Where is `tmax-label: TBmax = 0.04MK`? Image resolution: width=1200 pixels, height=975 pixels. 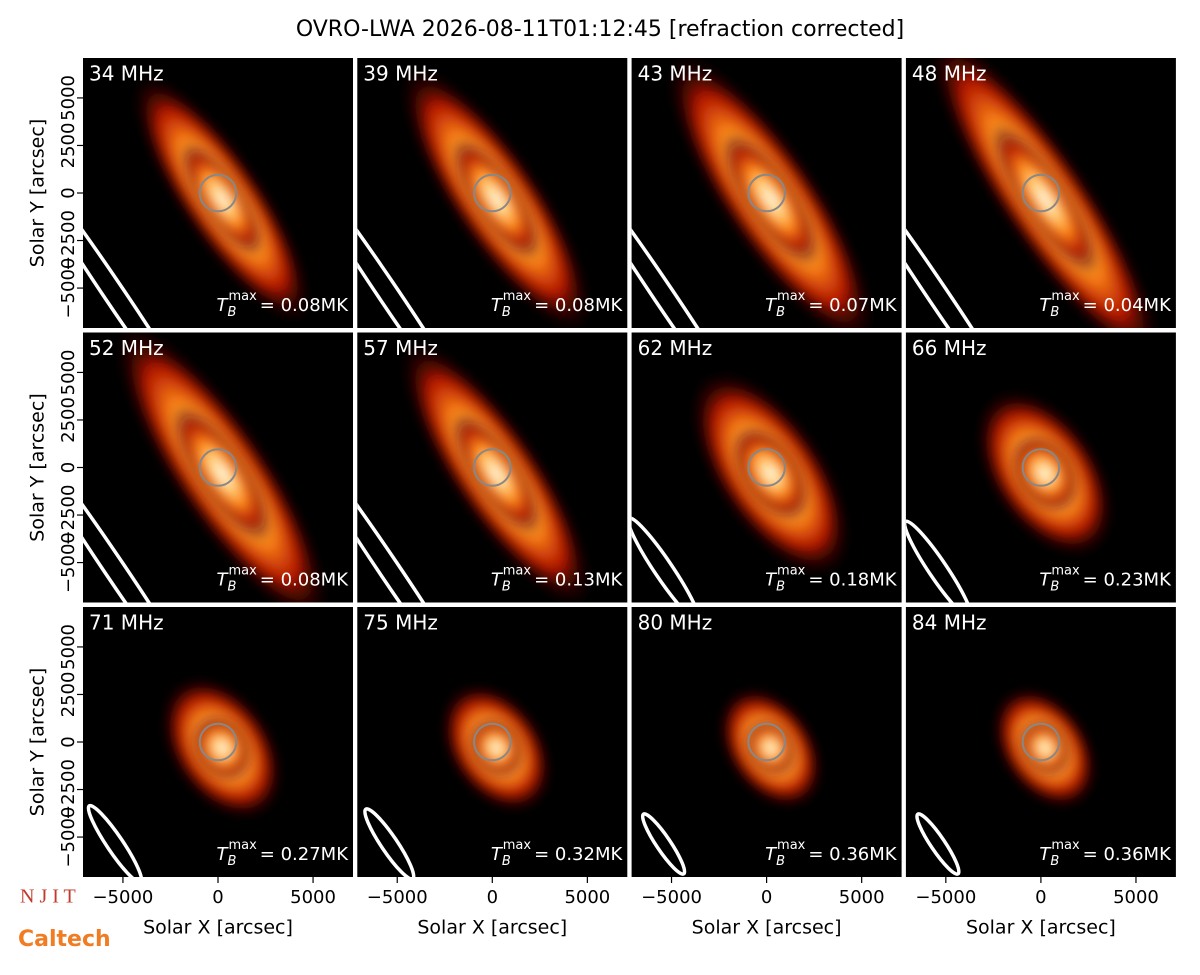 tmax-label: TBmax = 0.04MK is located at coordinates (1105, 304).